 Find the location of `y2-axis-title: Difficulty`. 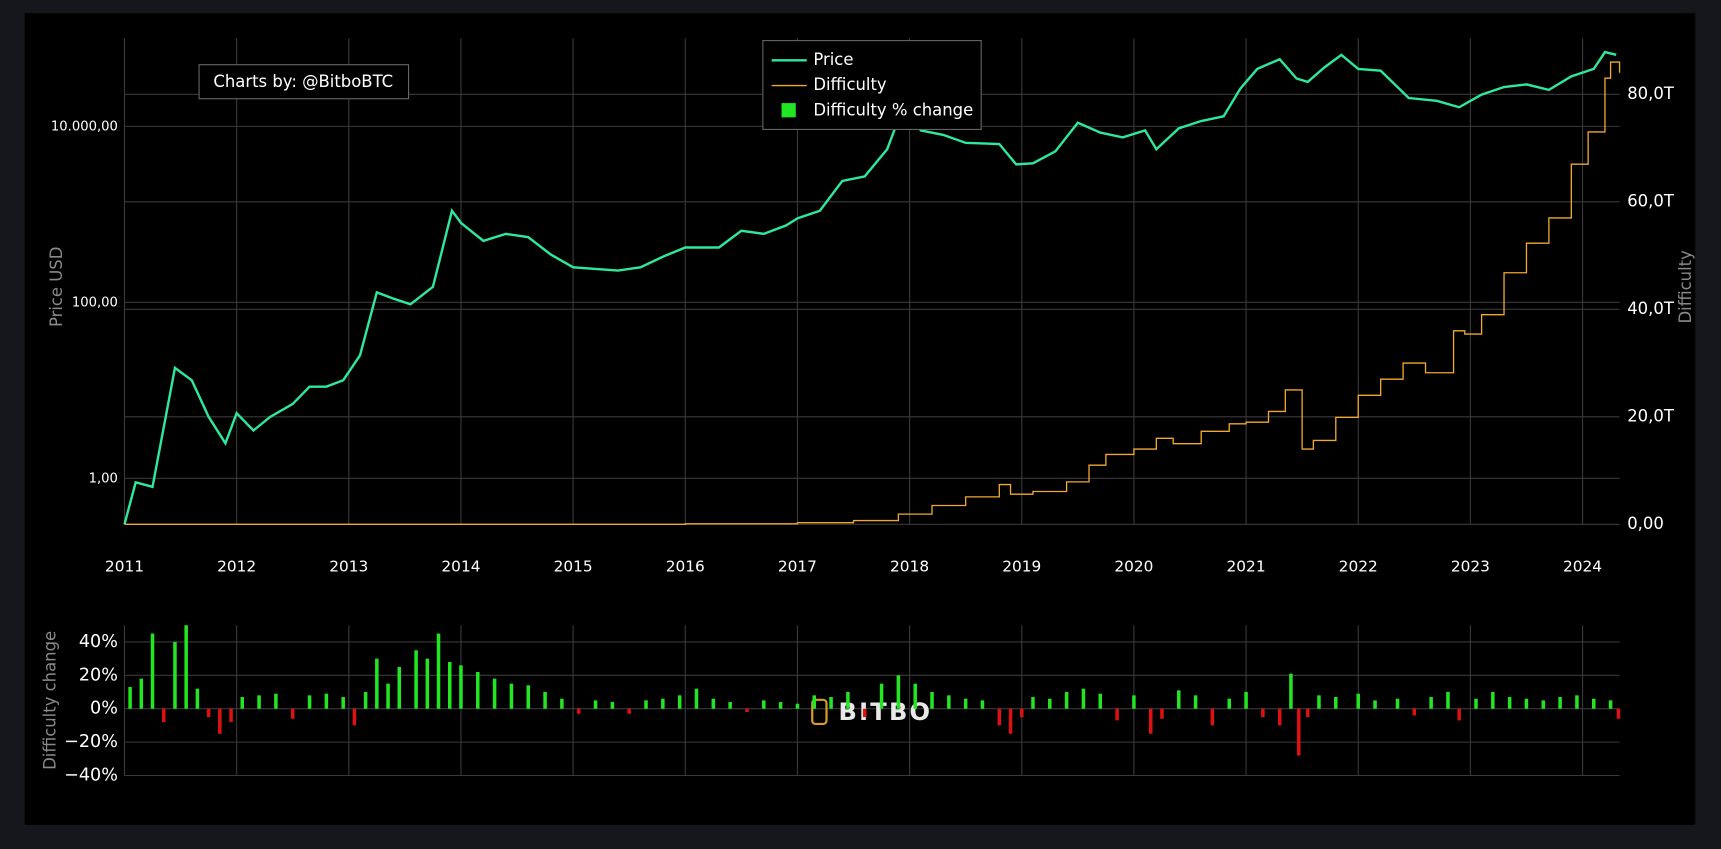

y2-axis-title: Difficulty is located at coordinates (1685, 287).